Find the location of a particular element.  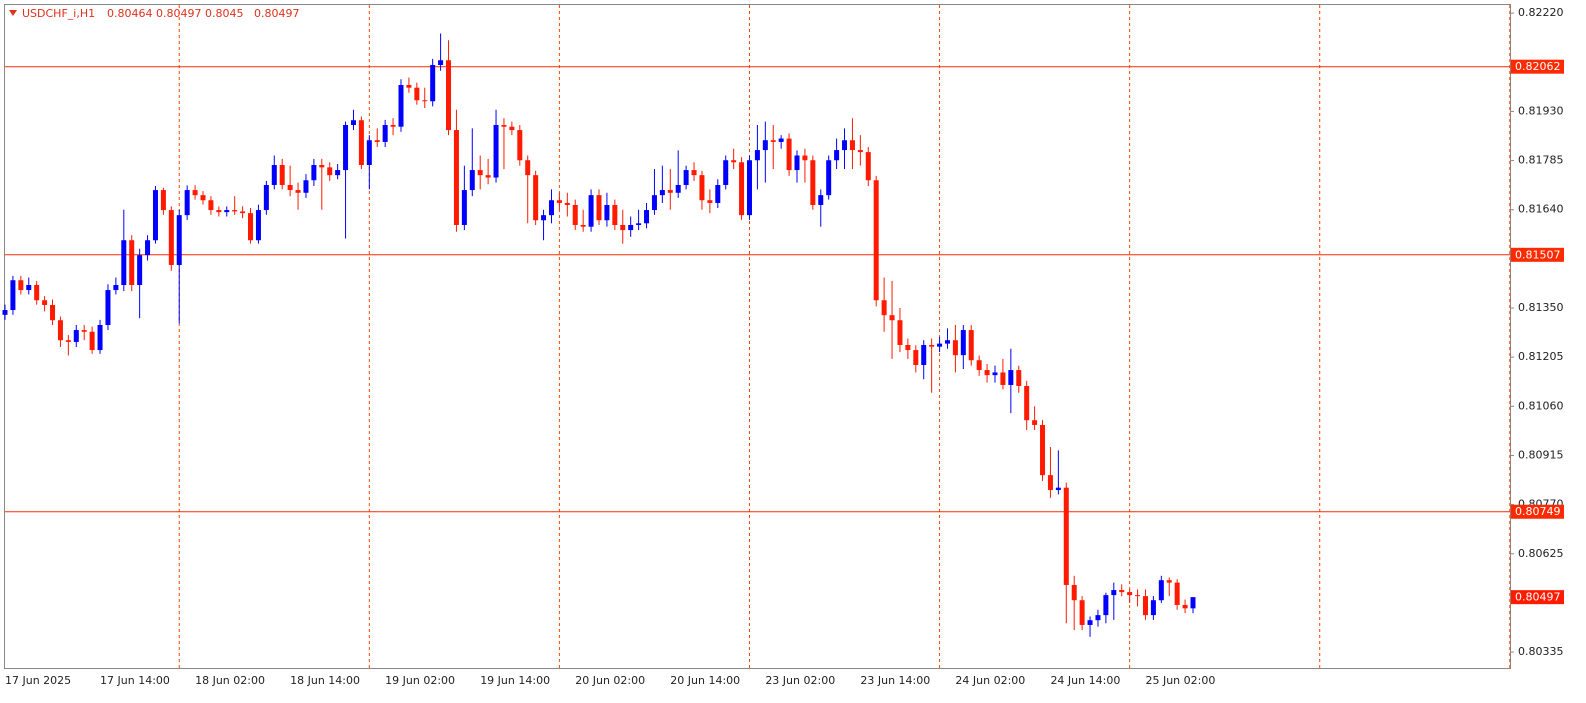

y-tick-label: 0.81785 is located at coordinates (1541, 160).